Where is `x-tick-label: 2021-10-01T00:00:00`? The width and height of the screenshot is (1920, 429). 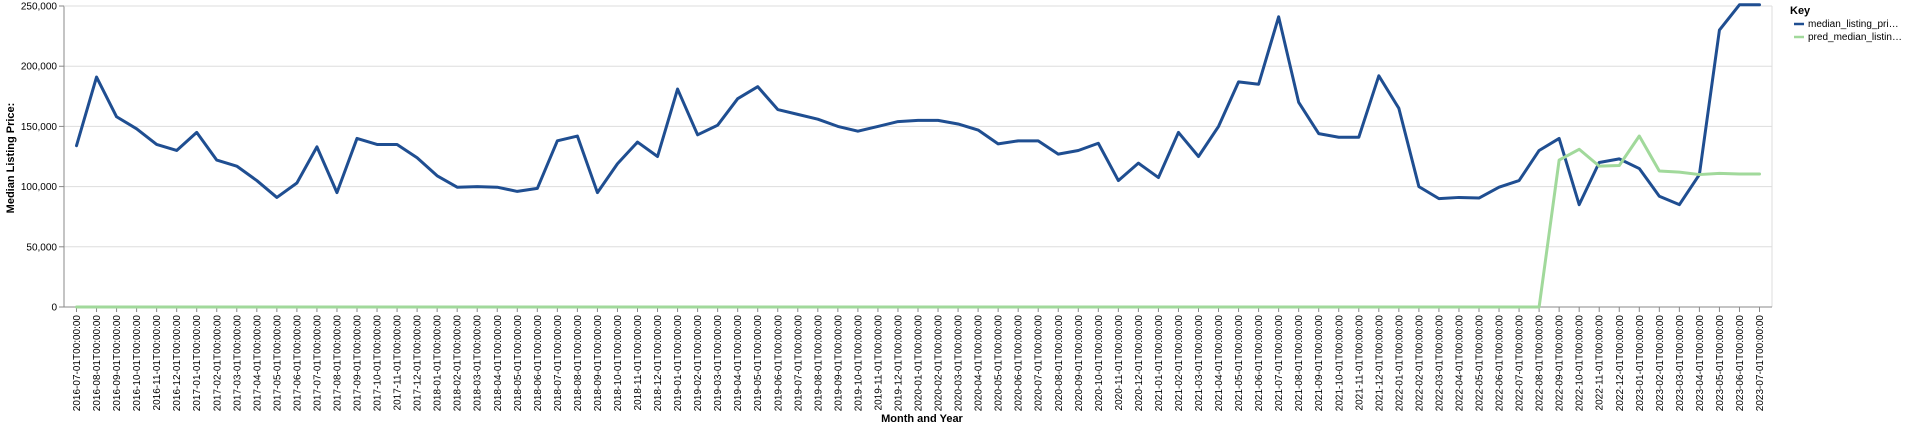
x-tick-label: 2021-10-01T00:00:00 is located at coordinates (1339, 363).